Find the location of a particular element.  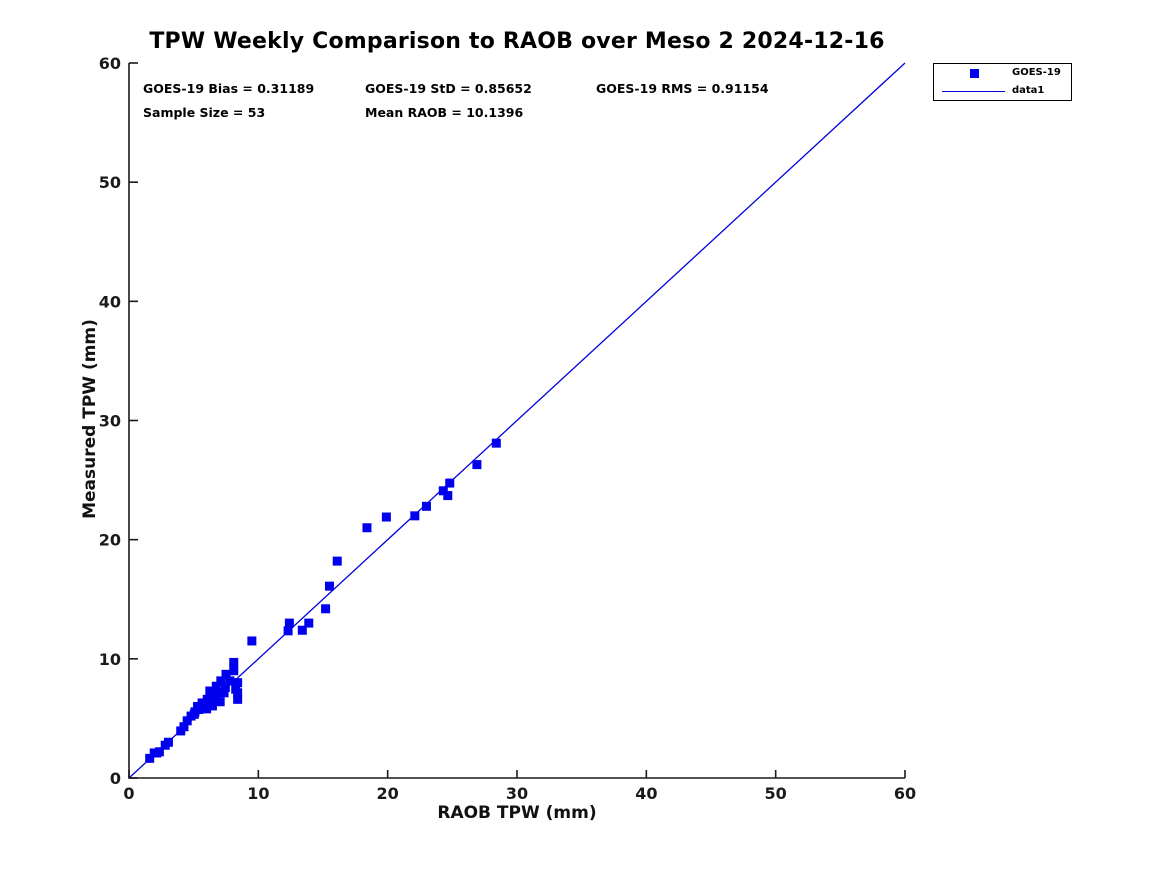

y-tick-label: 10 is located at coordinates (110, 659).